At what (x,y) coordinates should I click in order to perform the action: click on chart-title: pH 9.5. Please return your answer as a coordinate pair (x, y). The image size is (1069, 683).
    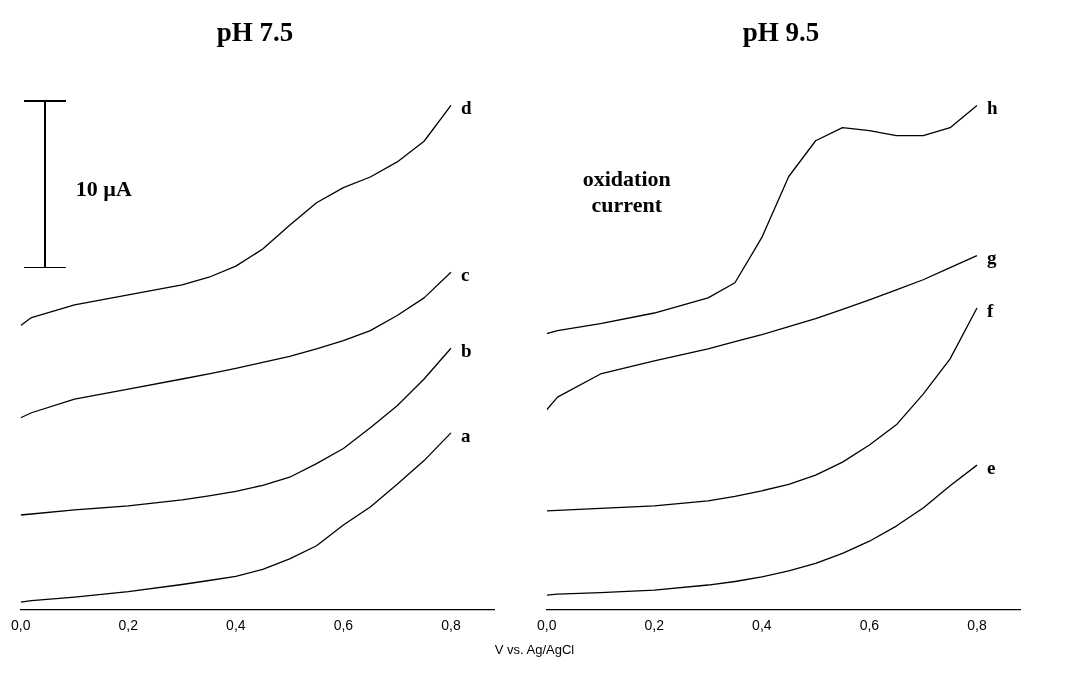
    Looking at the image, I should click on (781, 32).